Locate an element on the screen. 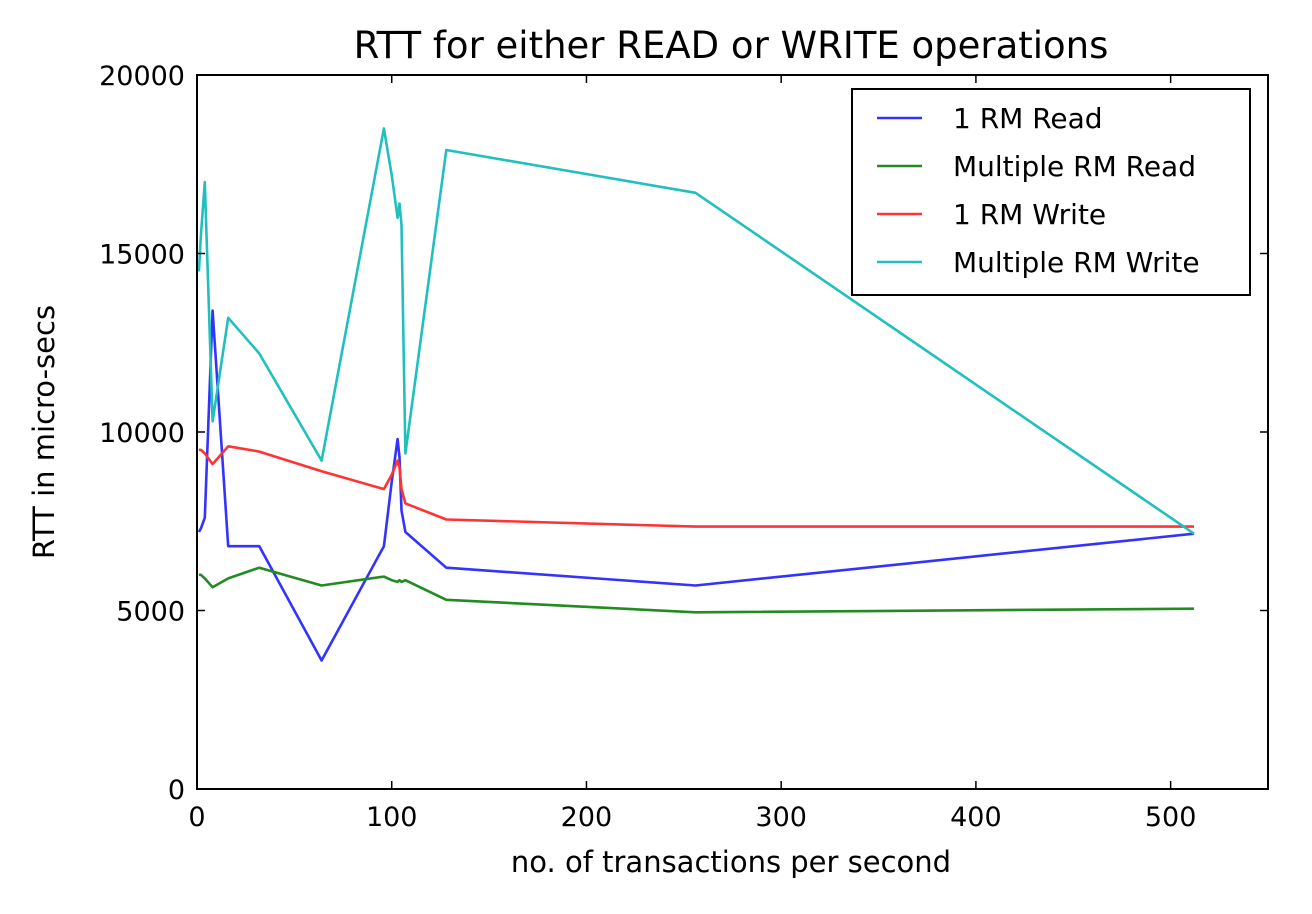  y-tick-label: 15000 is located at coordinates (142, 255).